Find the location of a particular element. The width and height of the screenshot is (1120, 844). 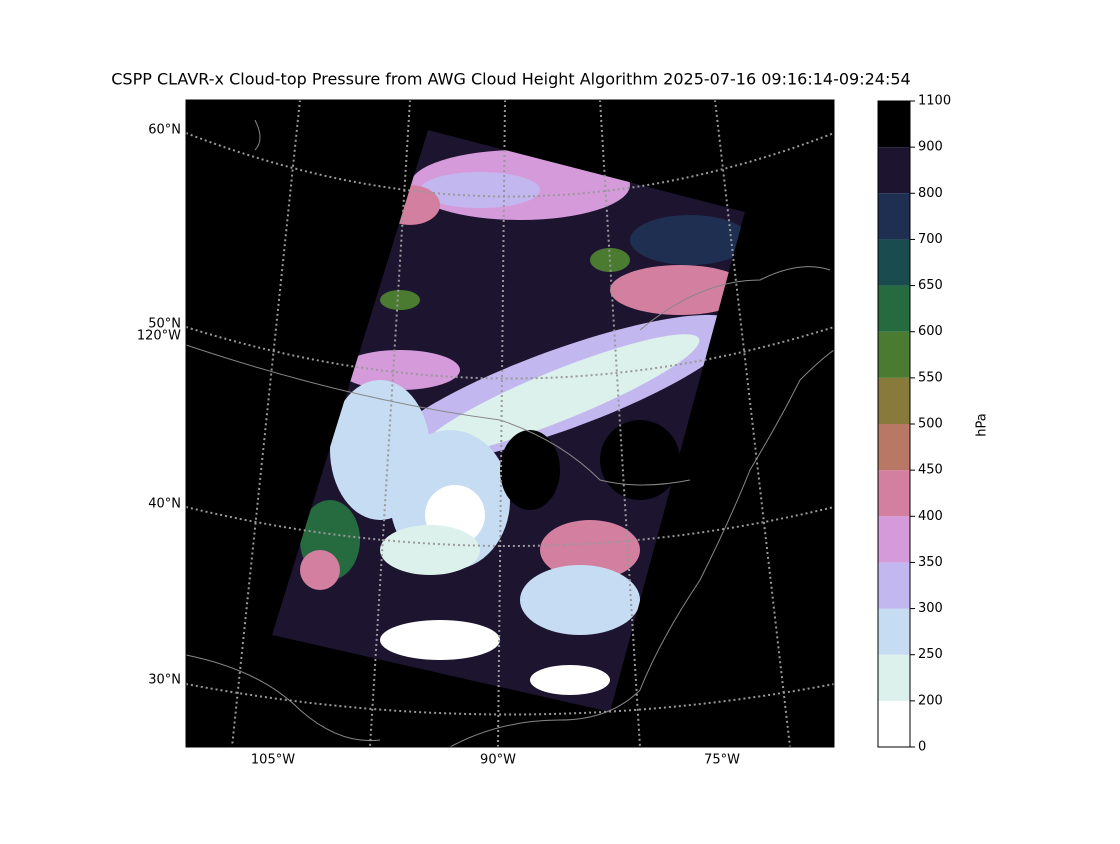

lat-label: 50°N is located at coordinates (164, 324).